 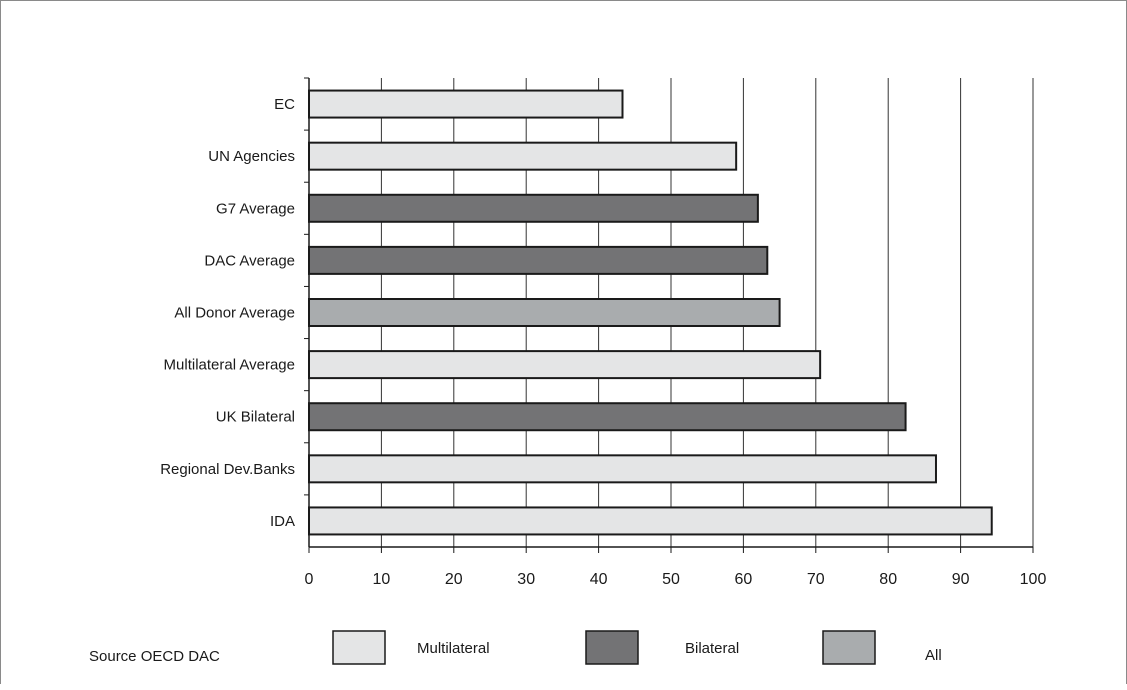 I want to click on category-label: EC, so click(x=284, y=104).